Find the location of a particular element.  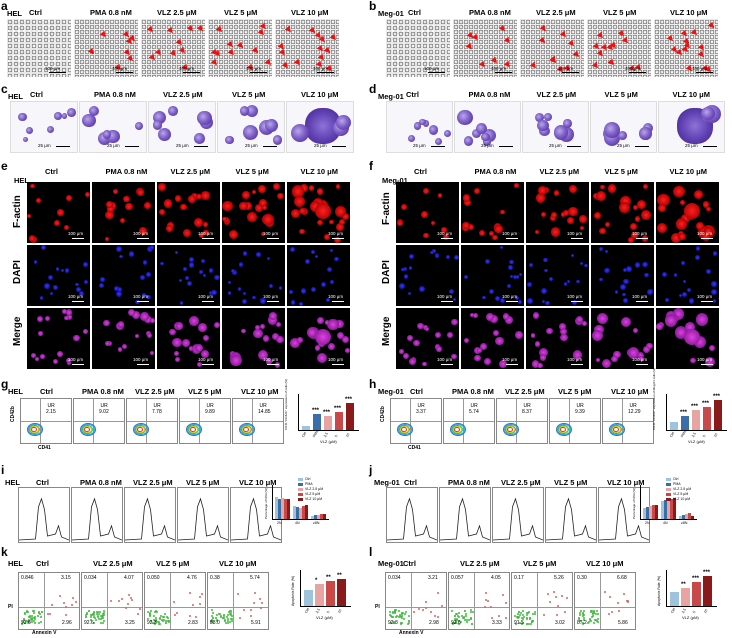

j-header-4: VLZ 10 μM is located at coordinates (626, 482).